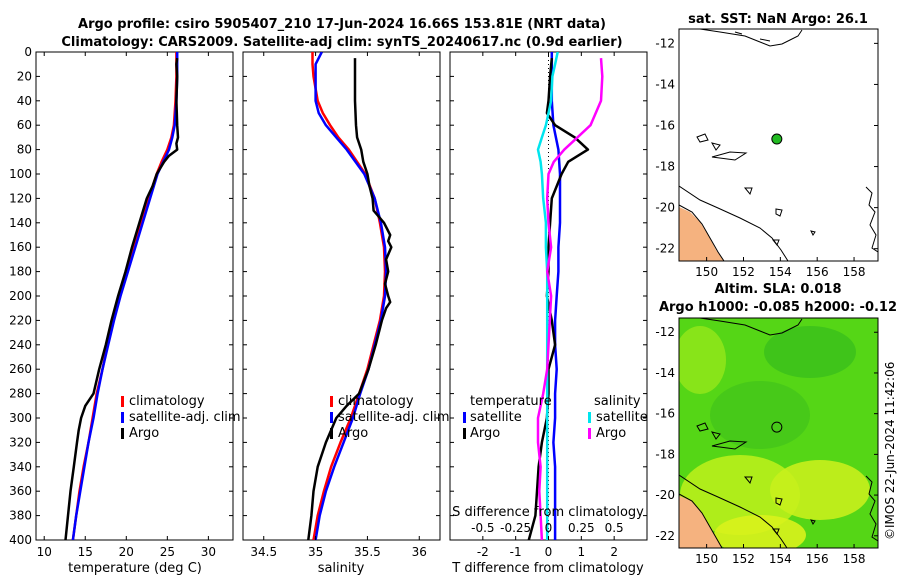 This screenshot has height=580, width=900. What do you see at coordinates (589, 417) in the screenshot?
I see `legend-swatch-s-satellite` at bounding box center [589, 417].